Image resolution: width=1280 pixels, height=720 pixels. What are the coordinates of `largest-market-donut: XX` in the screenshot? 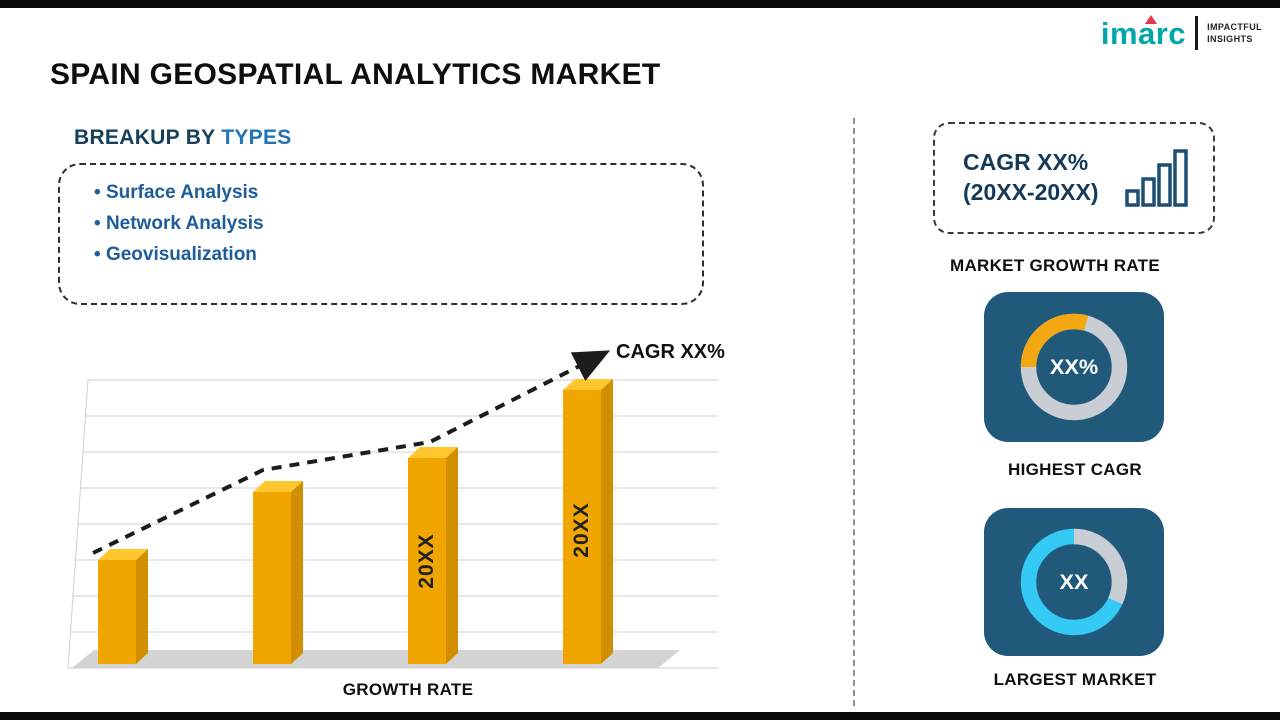 It's located at (1074, 582).